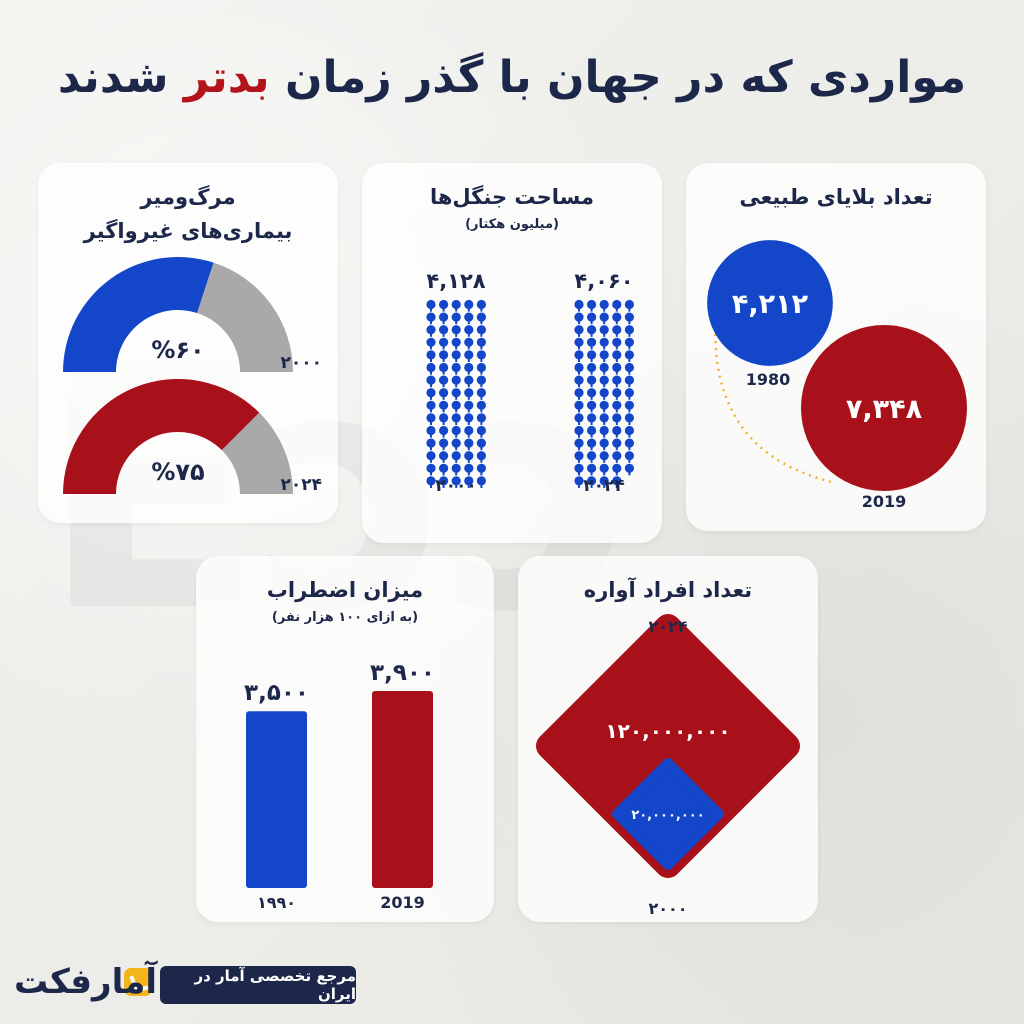 This screenshot has height=1024, width=1024. What do you see at coordinates (884, 501) in the screenshot?
I see `bubble-year-label-1: 2019` at bounding box center [884, 501].